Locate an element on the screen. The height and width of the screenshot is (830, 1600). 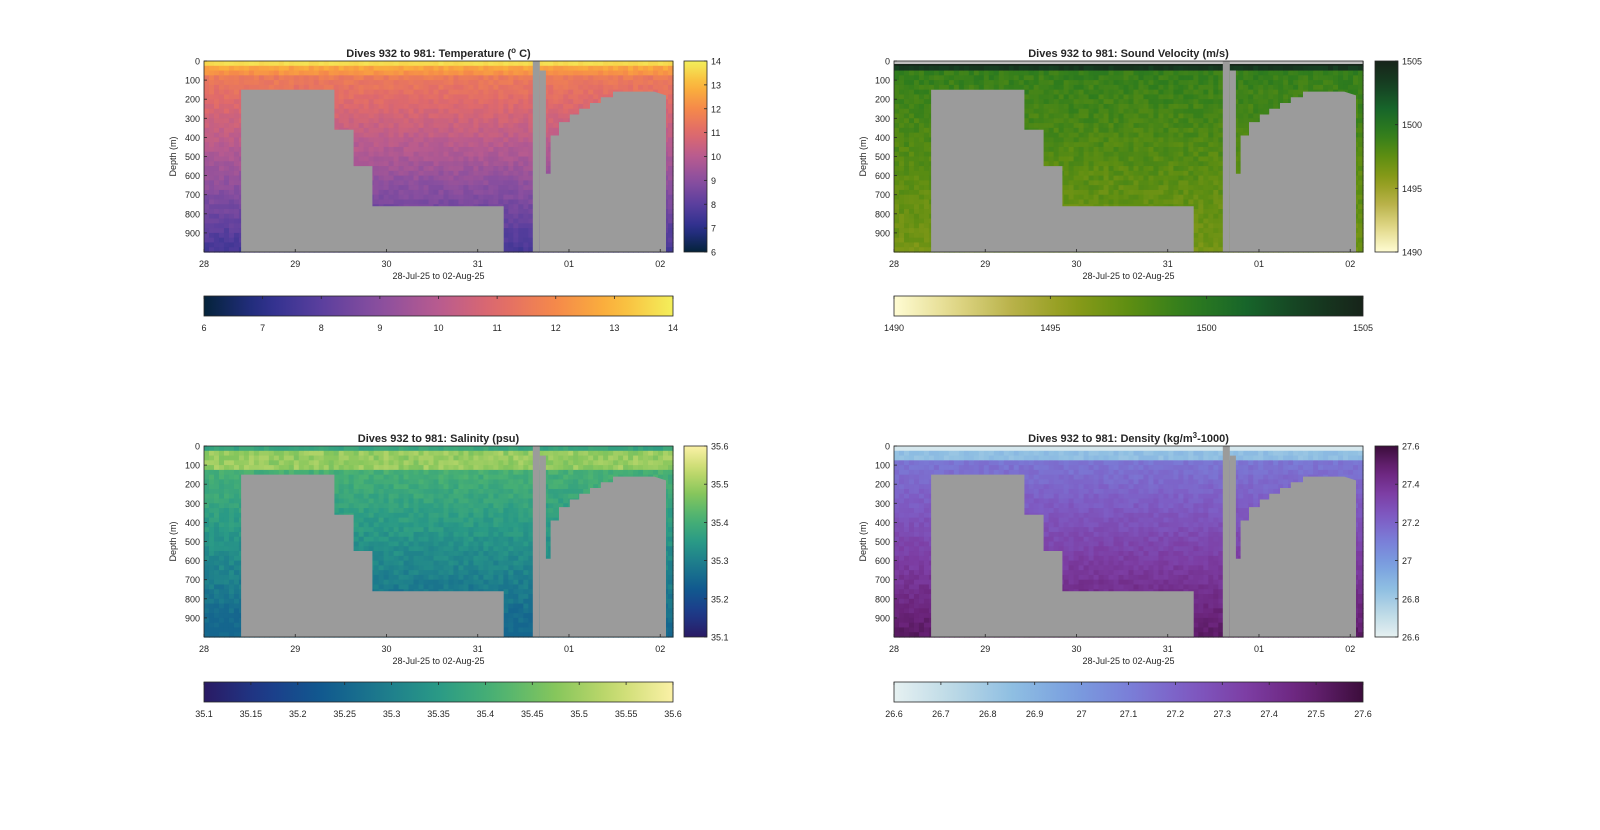
y-tick-label: 200 is located at coordinates (192, 100).